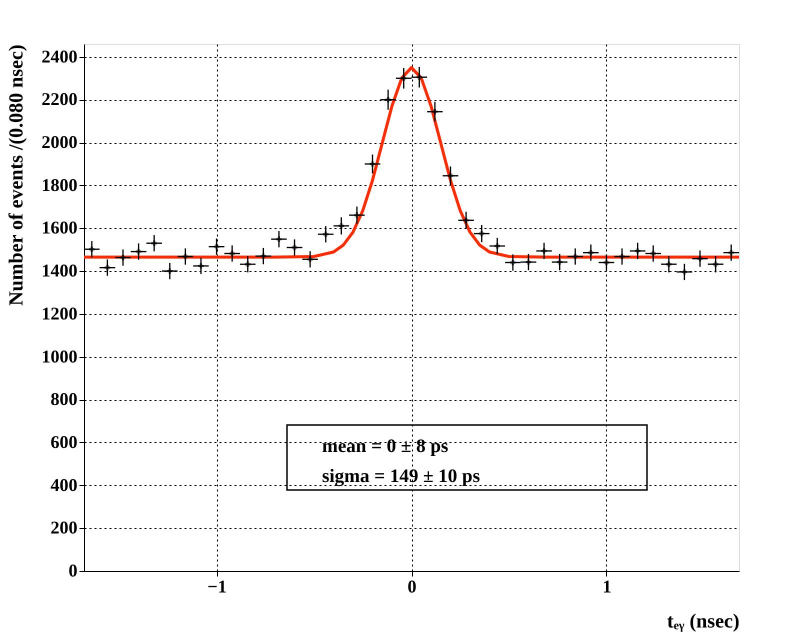  What do you see at coordinates (64, 442) in the screenshot?
I see `y-tick-label: 600` at bounding box center [64, 442].